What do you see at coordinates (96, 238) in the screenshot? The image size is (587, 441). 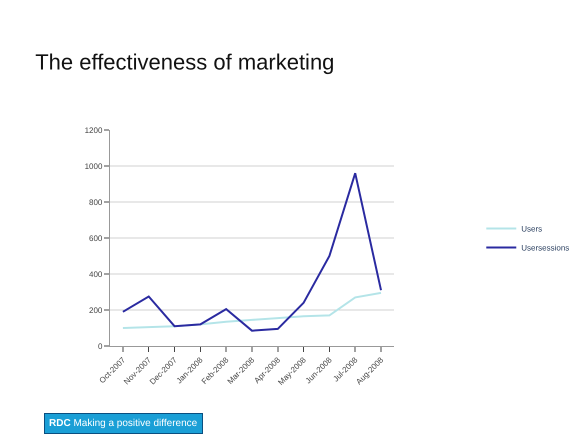 I see `y-tick-label: 600` at bounding box center [96, 238].